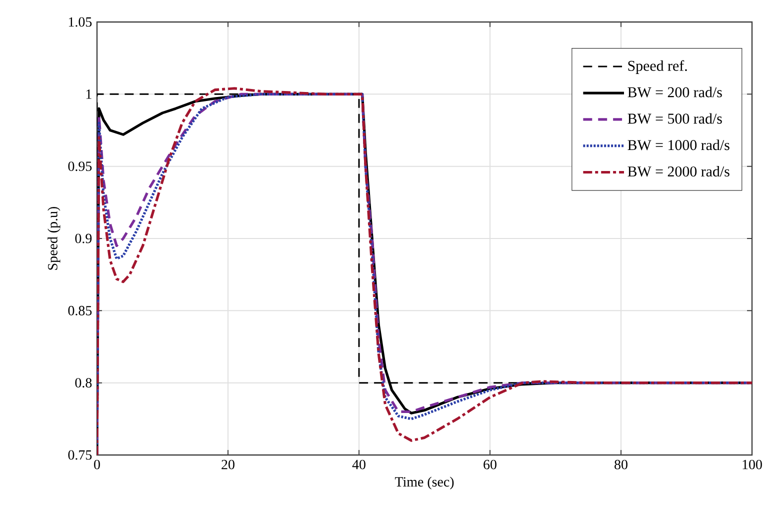  I want to click on legend-label: BW = 500 rad/s, so click(675, 118).